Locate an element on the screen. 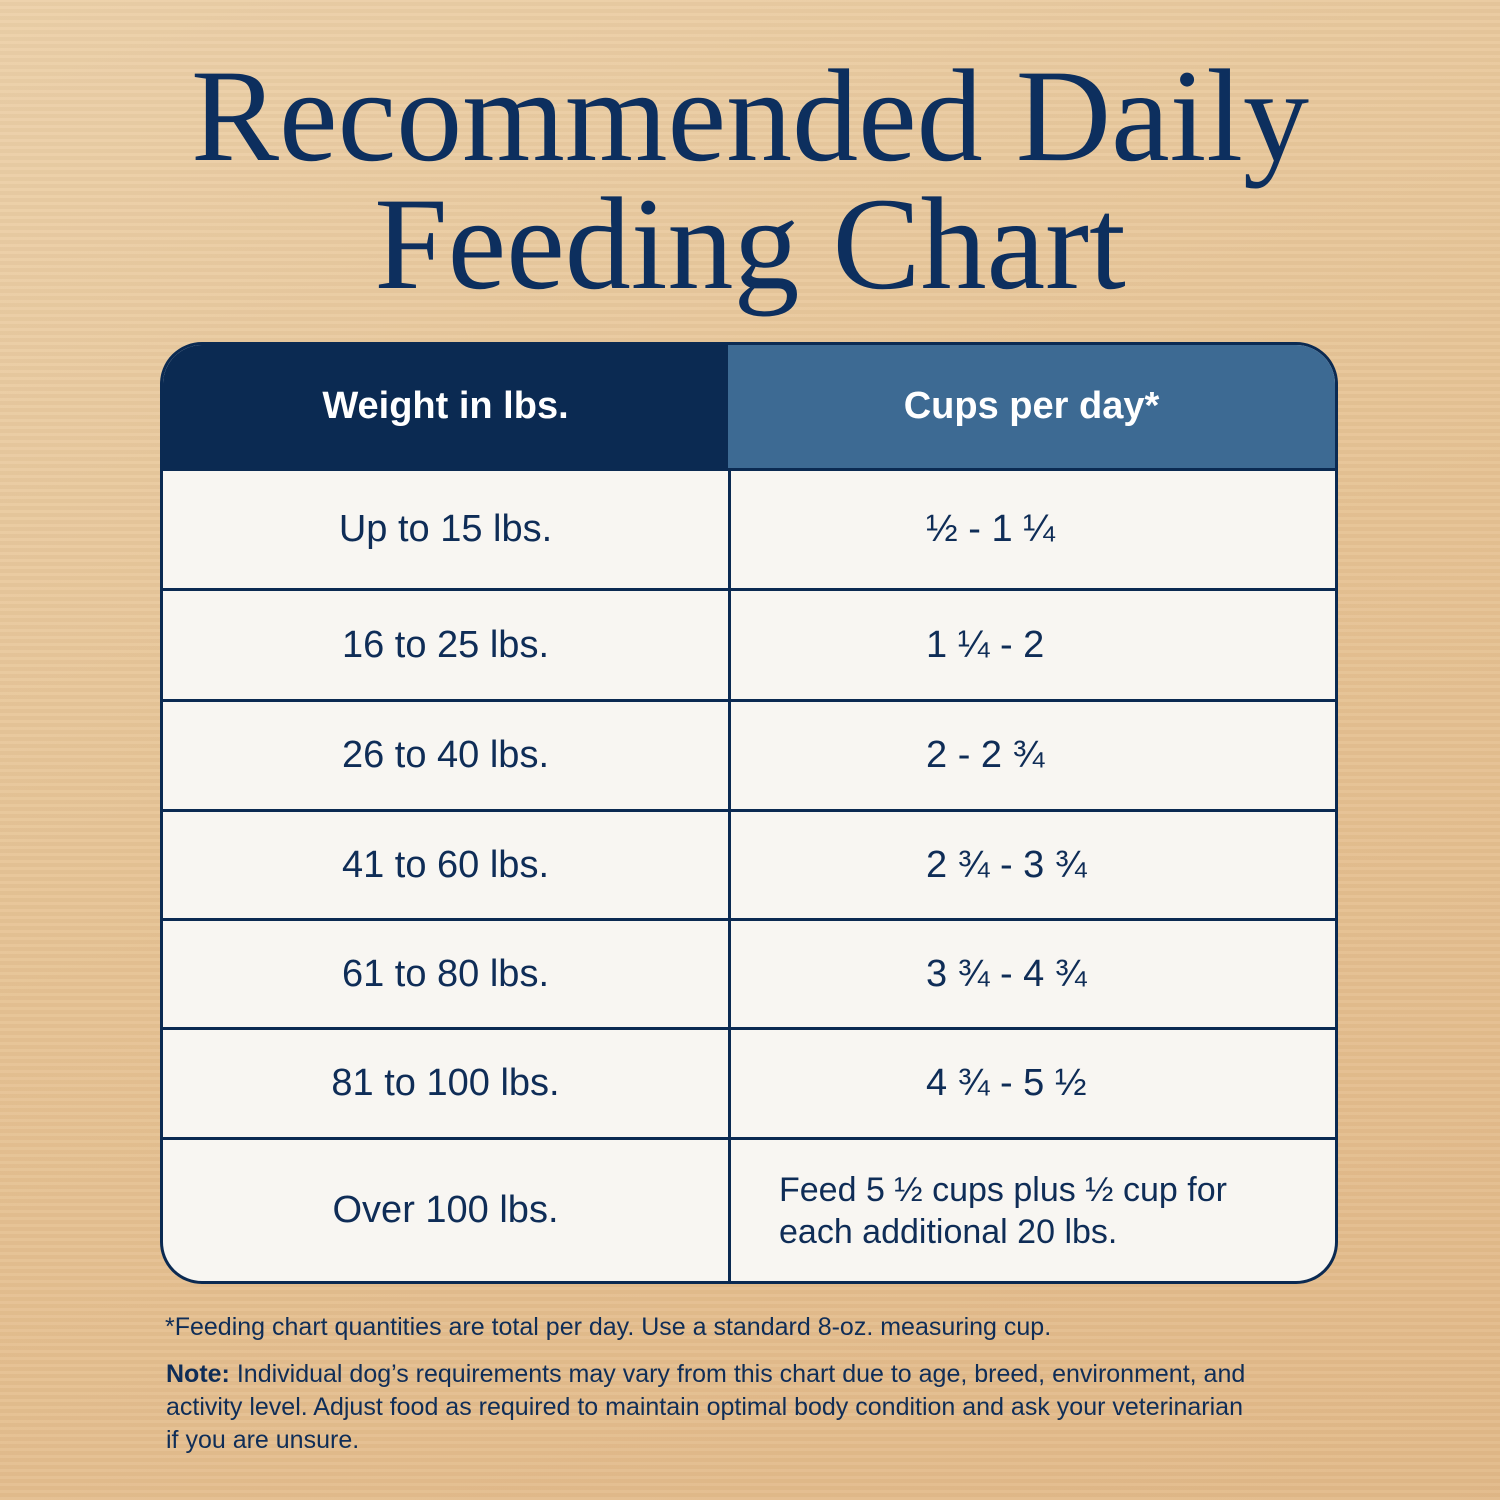 This screenshot has height=1500, width=1500. cups-cell: 4 ¾ - 5 ½ is located at coordinates (1006, 1083).